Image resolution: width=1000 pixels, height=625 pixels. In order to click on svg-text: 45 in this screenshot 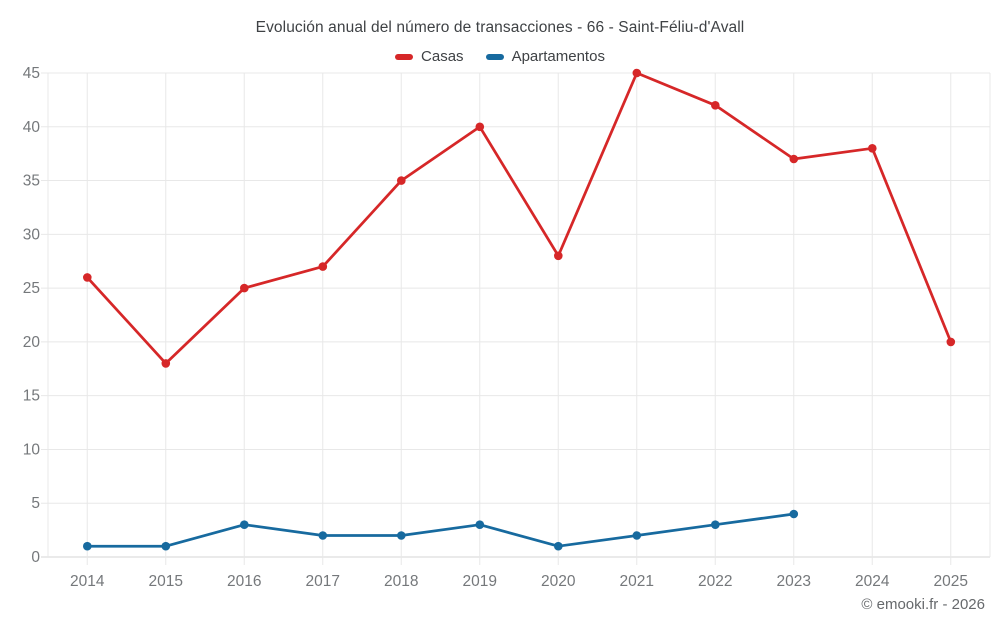, I will do `click(31, 73)`.